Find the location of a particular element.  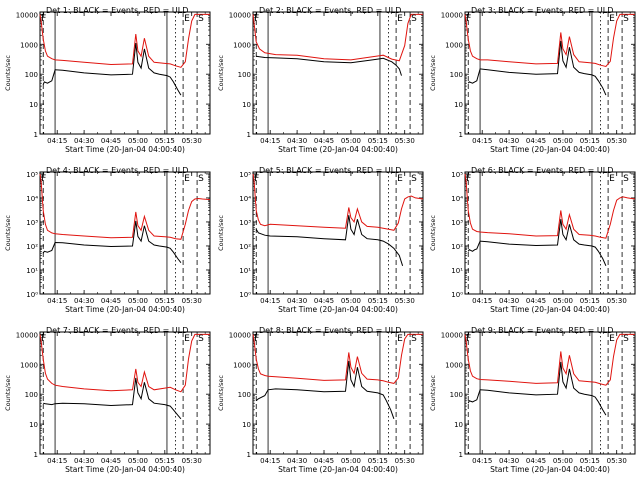

y-tick-label: 10⁴ is located at coordinates (457, 199).